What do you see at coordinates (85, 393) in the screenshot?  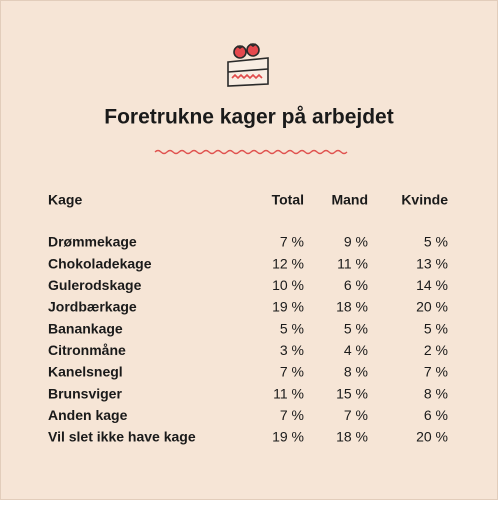 I see `row-label: Brunsviger` at bounding box center [85, 393].